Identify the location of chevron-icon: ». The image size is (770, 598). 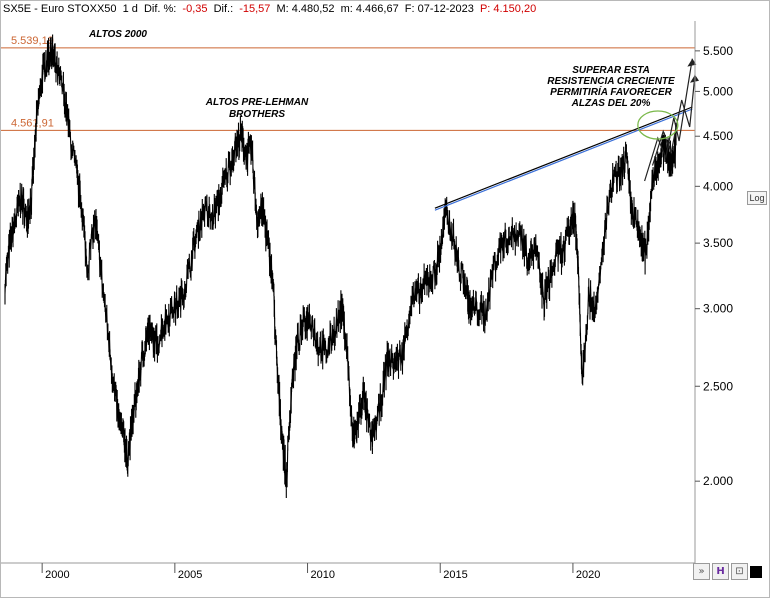
(701, 571).